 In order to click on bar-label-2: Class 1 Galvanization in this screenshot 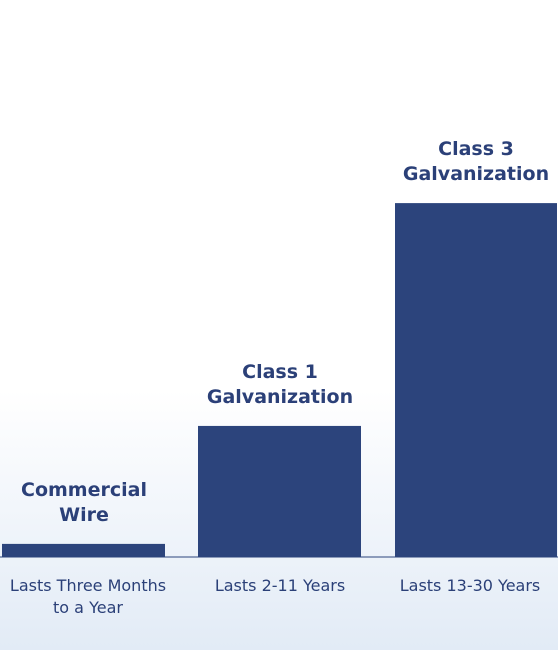, I will do `click(280, 384)`.